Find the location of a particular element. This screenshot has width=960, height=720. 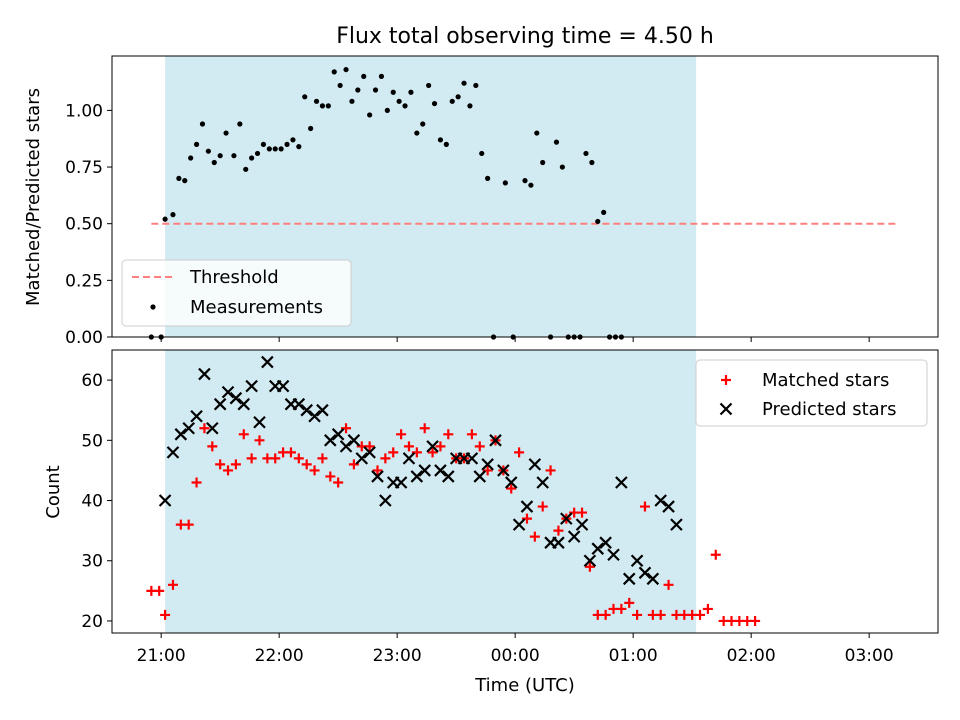

legend-measurement-label: Measurements is located at coordinates (256, 307).